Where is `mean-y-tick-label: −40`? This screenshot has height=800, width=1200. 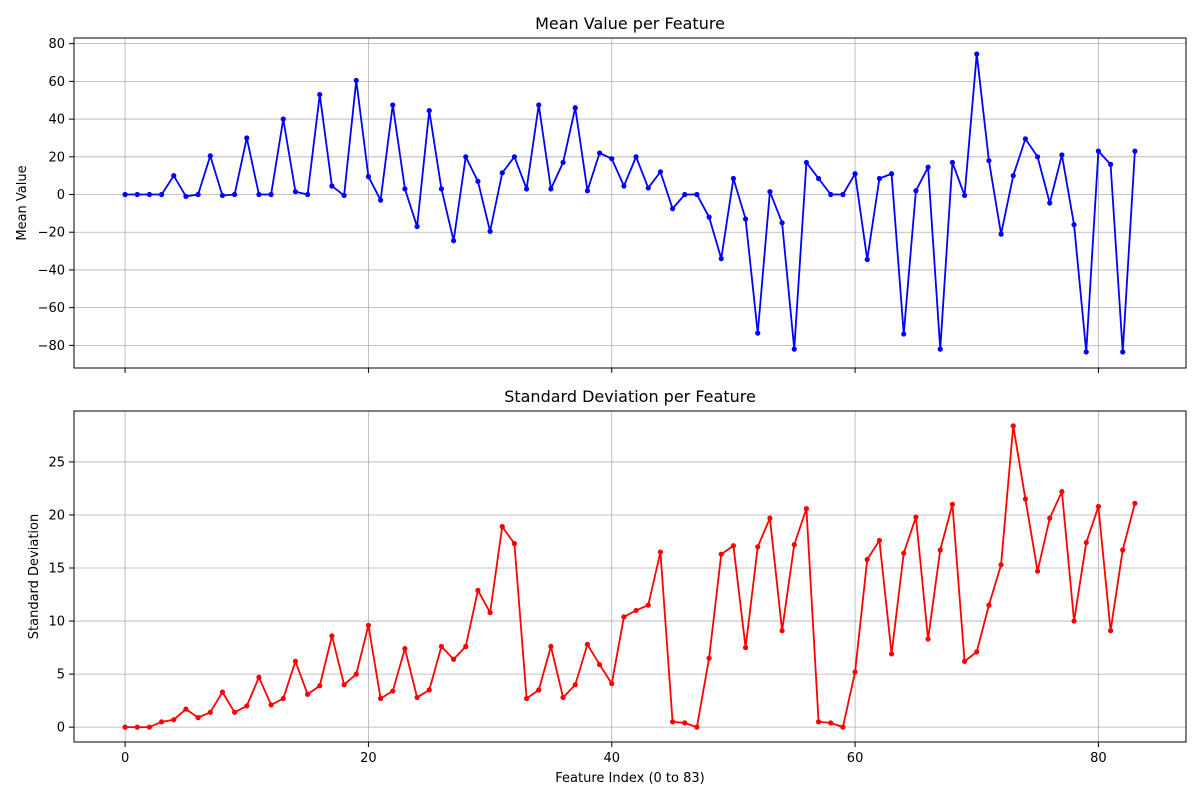
mean-y-tick-label: −40 is located at coordinates (51, 270).